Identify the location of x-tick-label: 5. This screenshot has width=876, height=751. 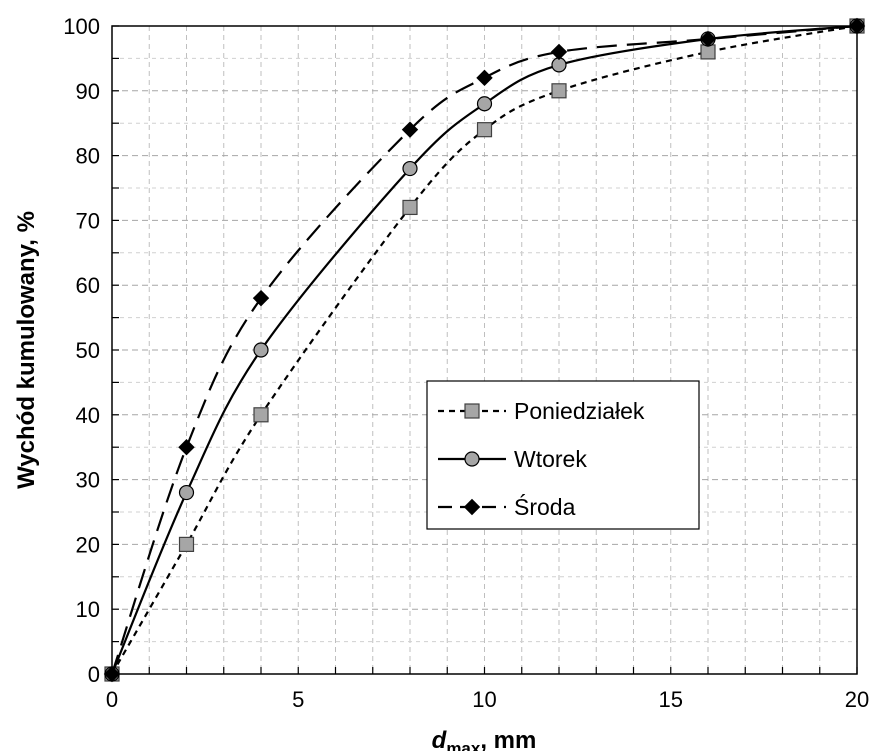
(298, 699).